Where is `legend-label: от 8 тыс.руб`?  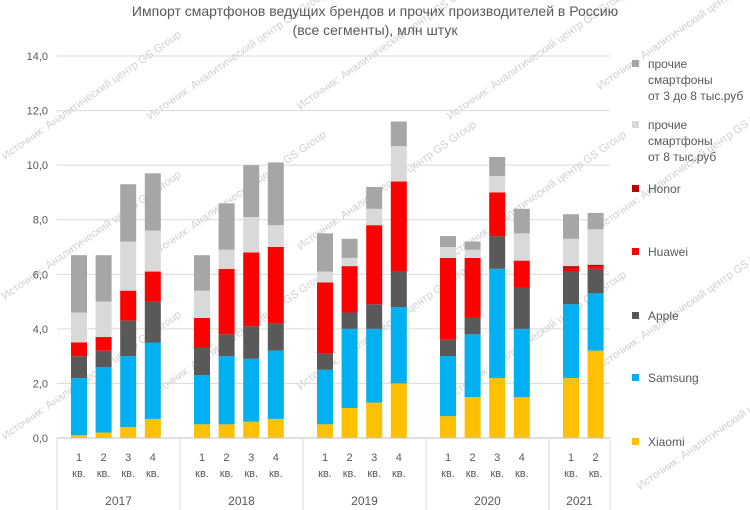 legend-label: от 8 тыс.руб is located at coordinates (682, 157).